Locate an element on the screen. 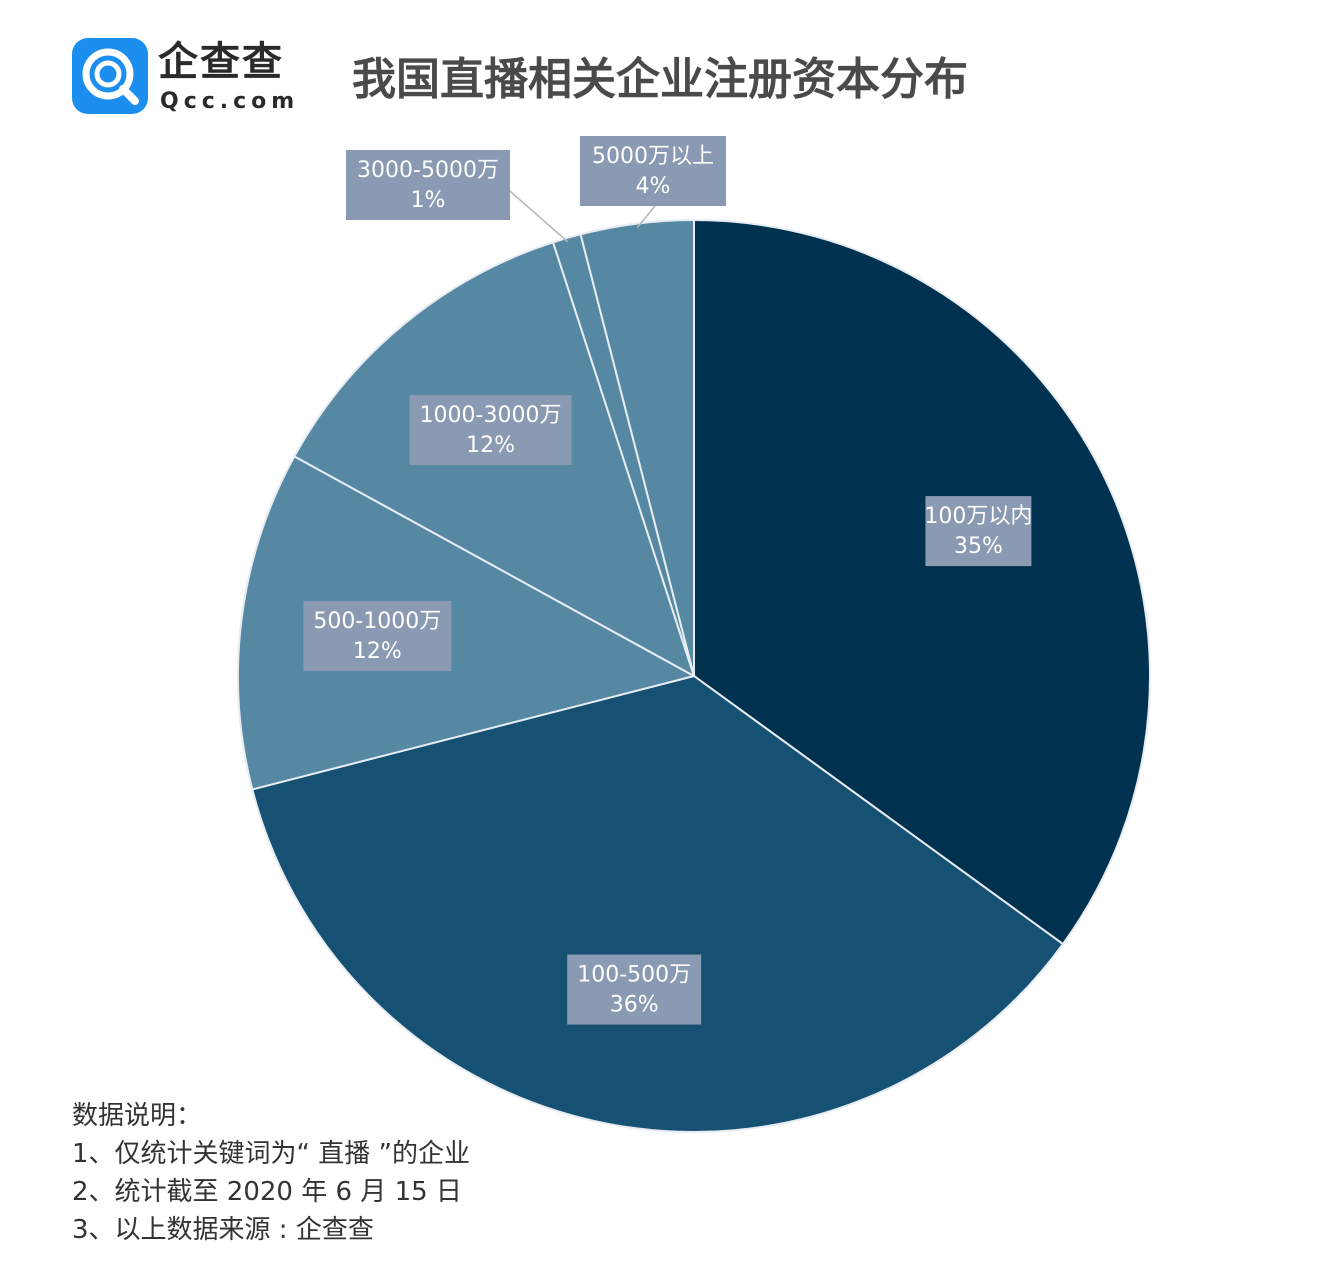 This screenshot has width=1344, height=1281. slice-label-500-1000-2: 500-1000万 is located at coordinates (377, 621).